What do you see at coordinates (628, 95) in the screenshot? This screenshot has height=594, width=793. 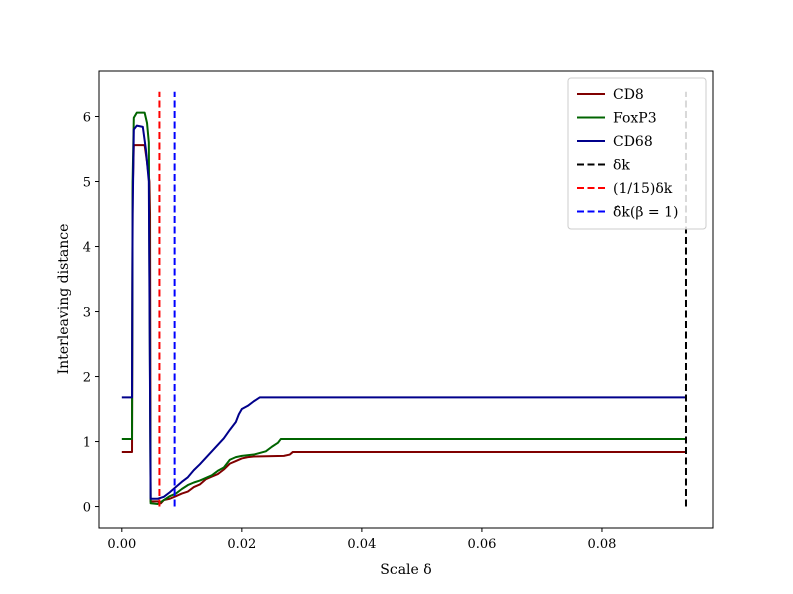 I see `legend-label-0: CD8` at bounding box center [628, 95].